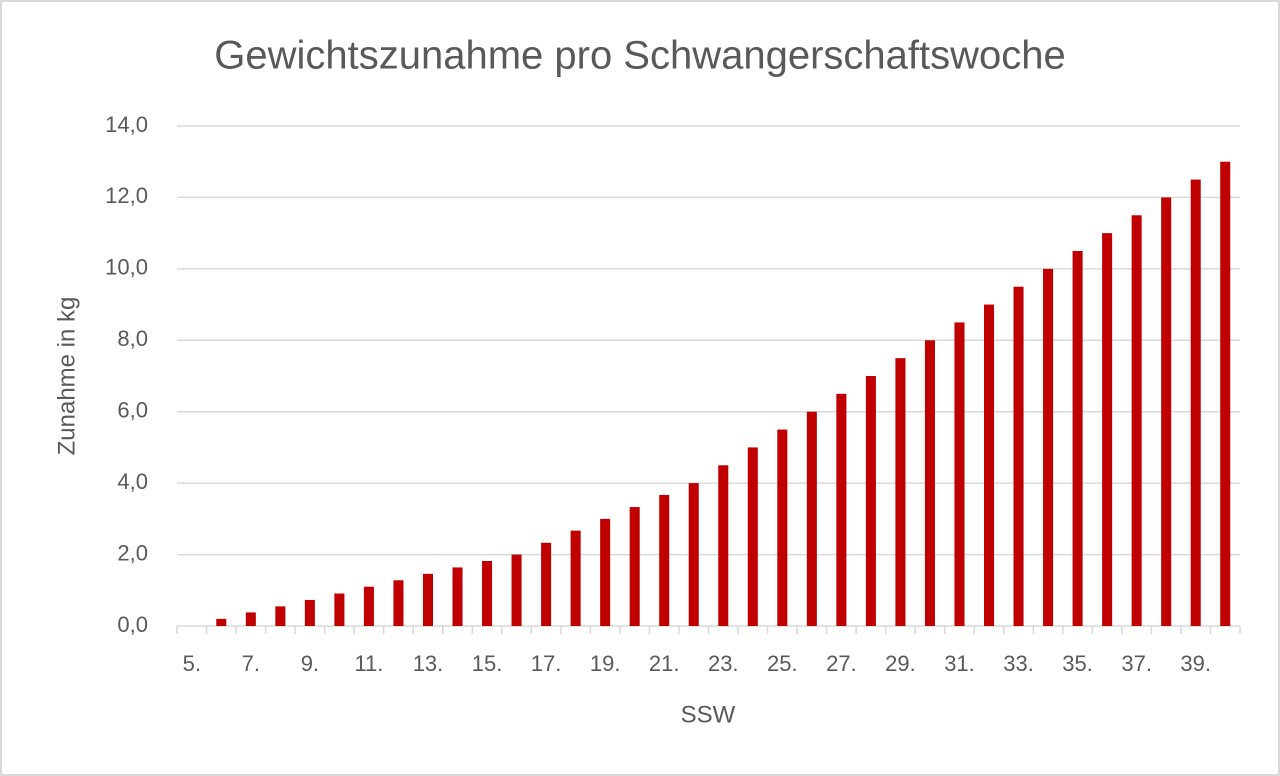 This screenshot has width=1280, height=776. Describe the element at coordinates (126, 267) in the screenshot. I see `y-tick-label: 10,0` at that location.